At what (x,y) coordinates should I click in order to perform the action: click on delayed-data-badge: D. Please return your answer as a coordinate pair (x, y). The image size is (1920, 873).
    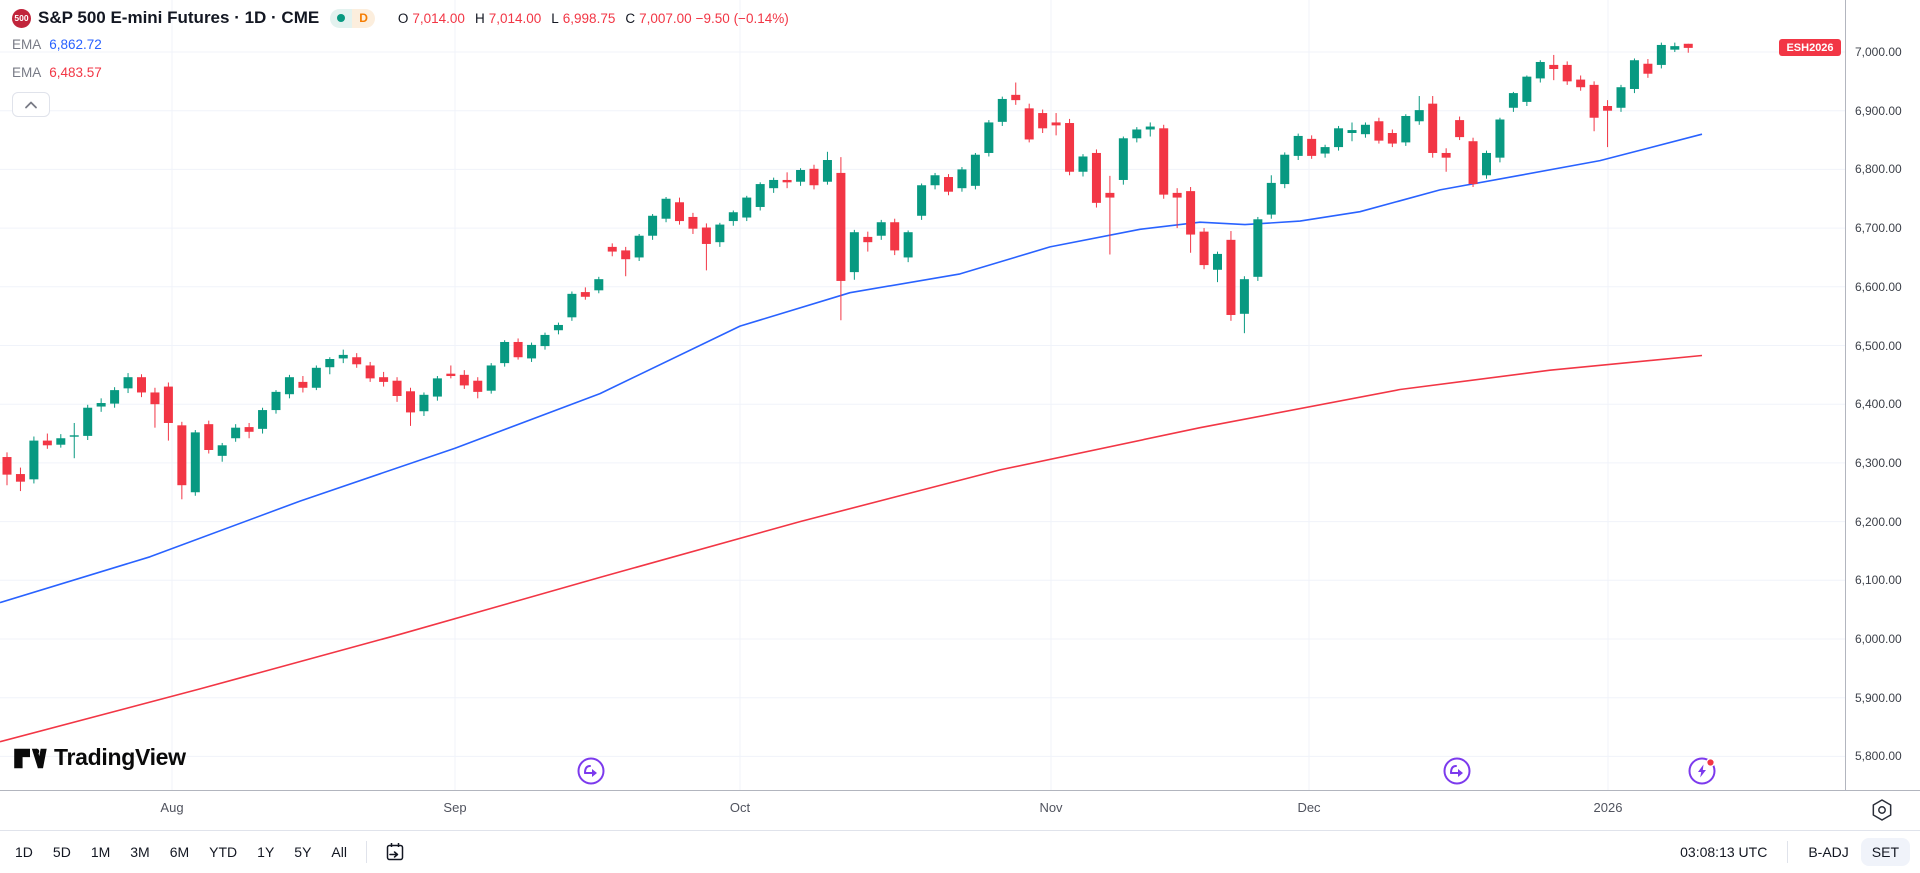
    Looking at the image, I should click on (363, 18).